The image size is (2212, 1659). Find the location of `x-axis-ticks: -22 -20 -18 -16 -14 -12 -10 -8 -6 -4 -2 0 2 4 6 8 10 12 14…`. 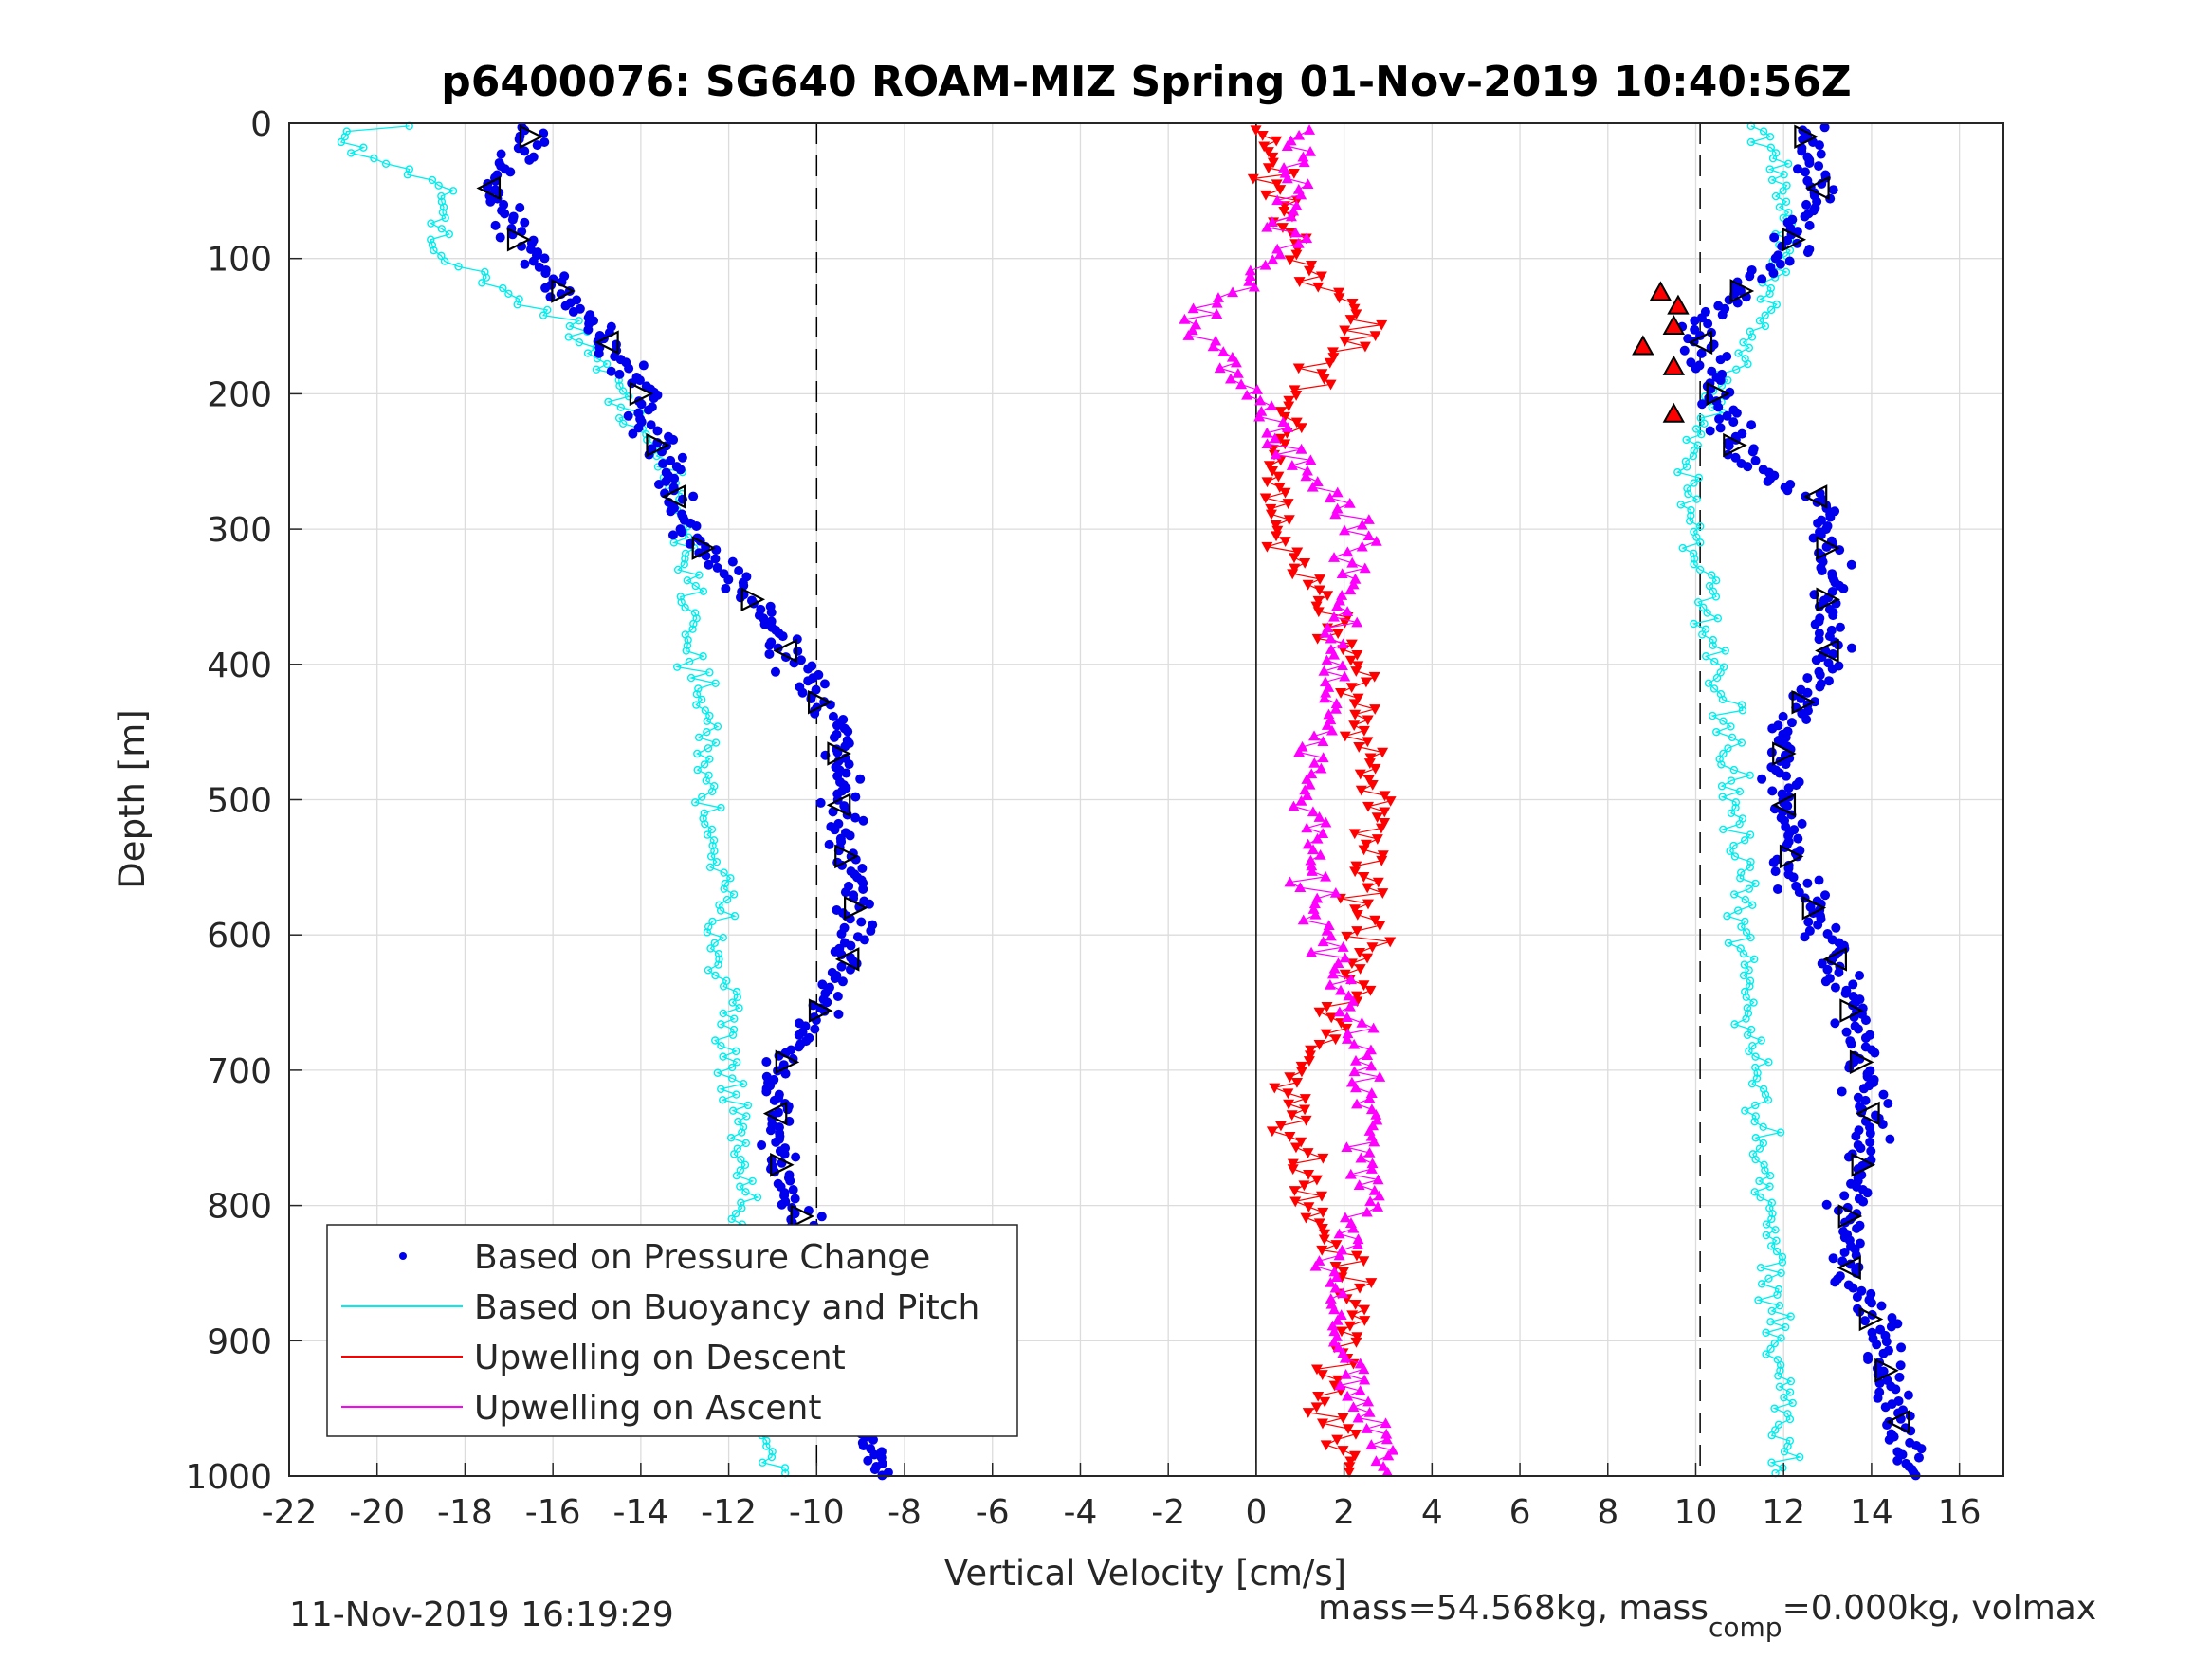

x-axis-ticks: -22 -20 -18 -16 -14 -12 -10 -8 -6 -4 -2 0 2 4 6 8 10 12 14… is located at coordinates (1122, 1497).